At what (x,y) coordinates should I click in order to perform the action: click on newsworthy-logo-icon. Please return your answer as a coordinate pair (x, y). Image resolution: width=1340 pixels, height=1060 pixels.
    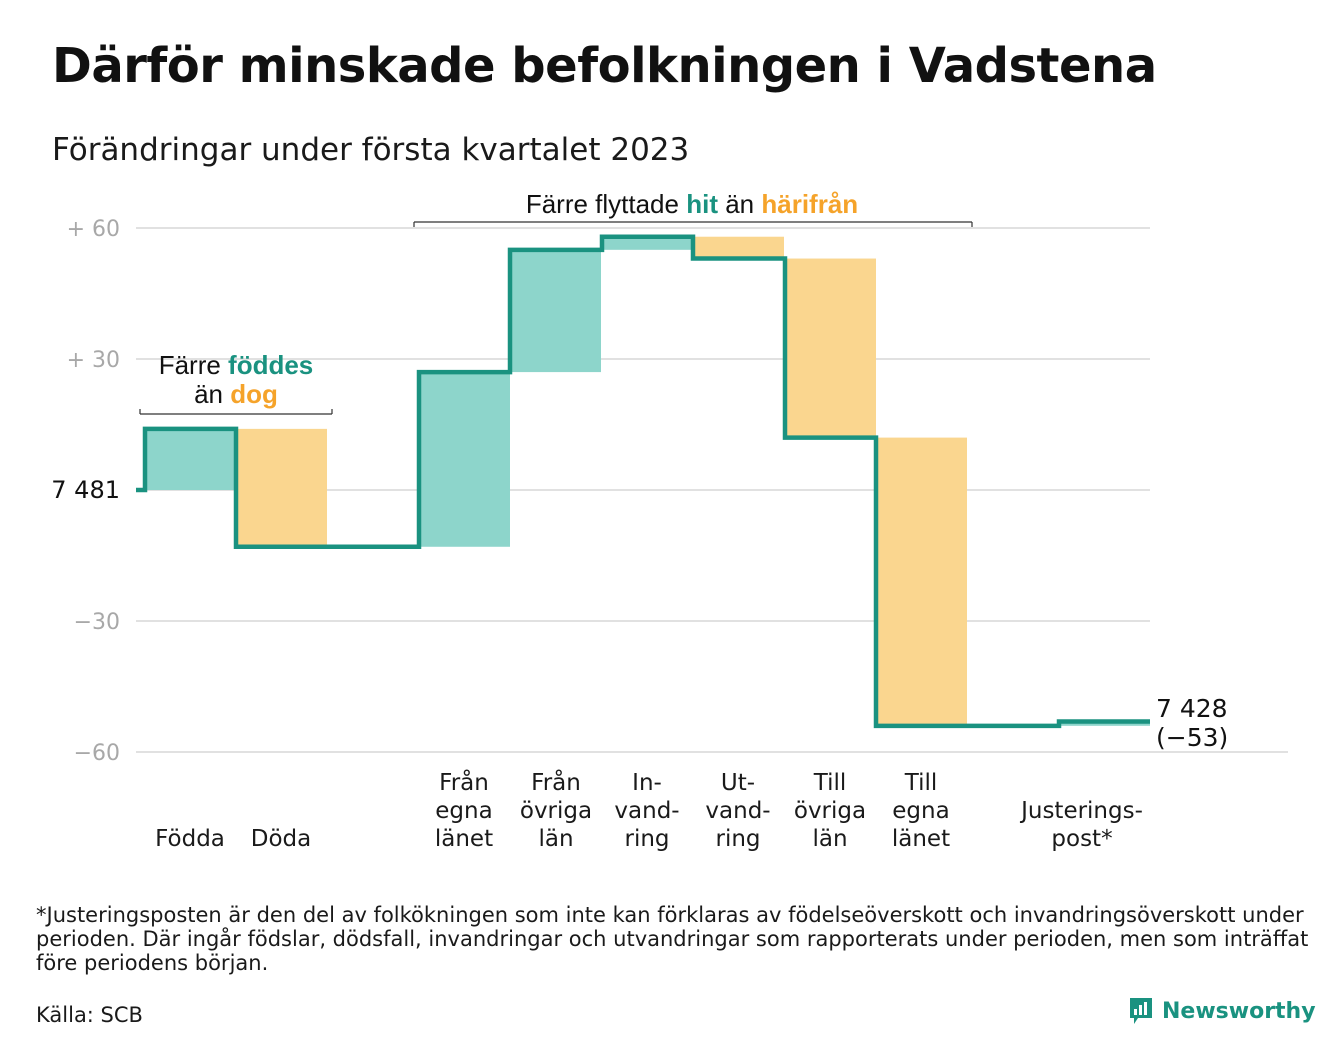
    Looking at the image, I should click on (1141, 1011).